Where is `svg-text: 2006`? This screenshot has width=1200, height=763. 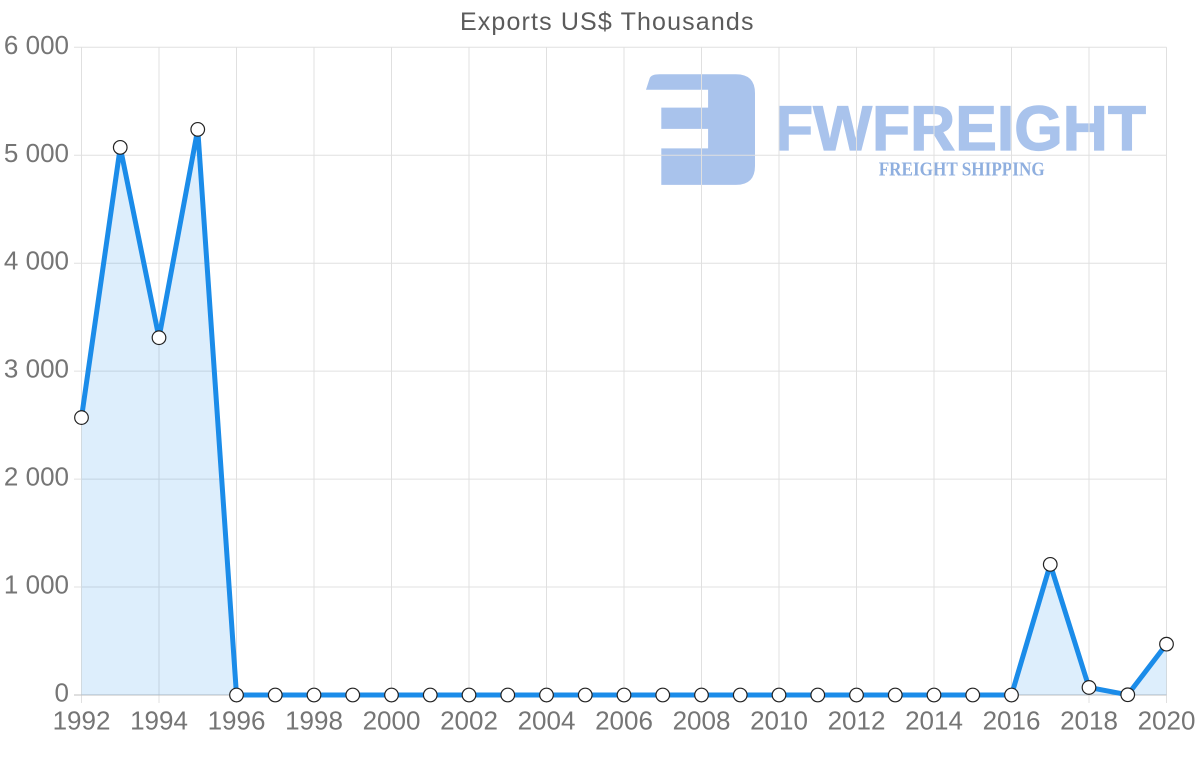
svg-text: 2006 is located at coordinates (624, 721).